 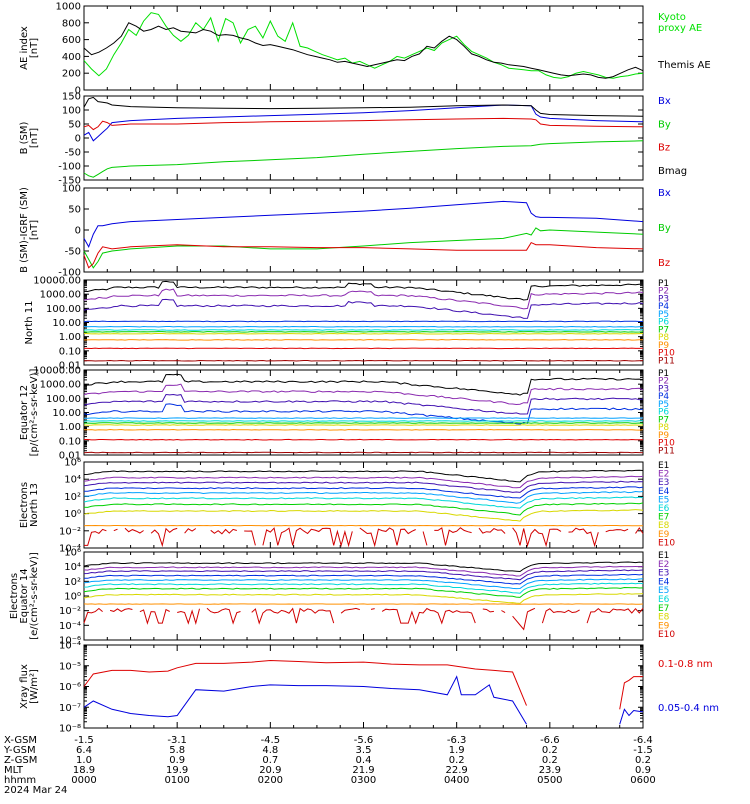 What do you see at coordinates (71, 74) in the screenshot?
I see `y-tick-label: 200` at bounding box center [71, 74].